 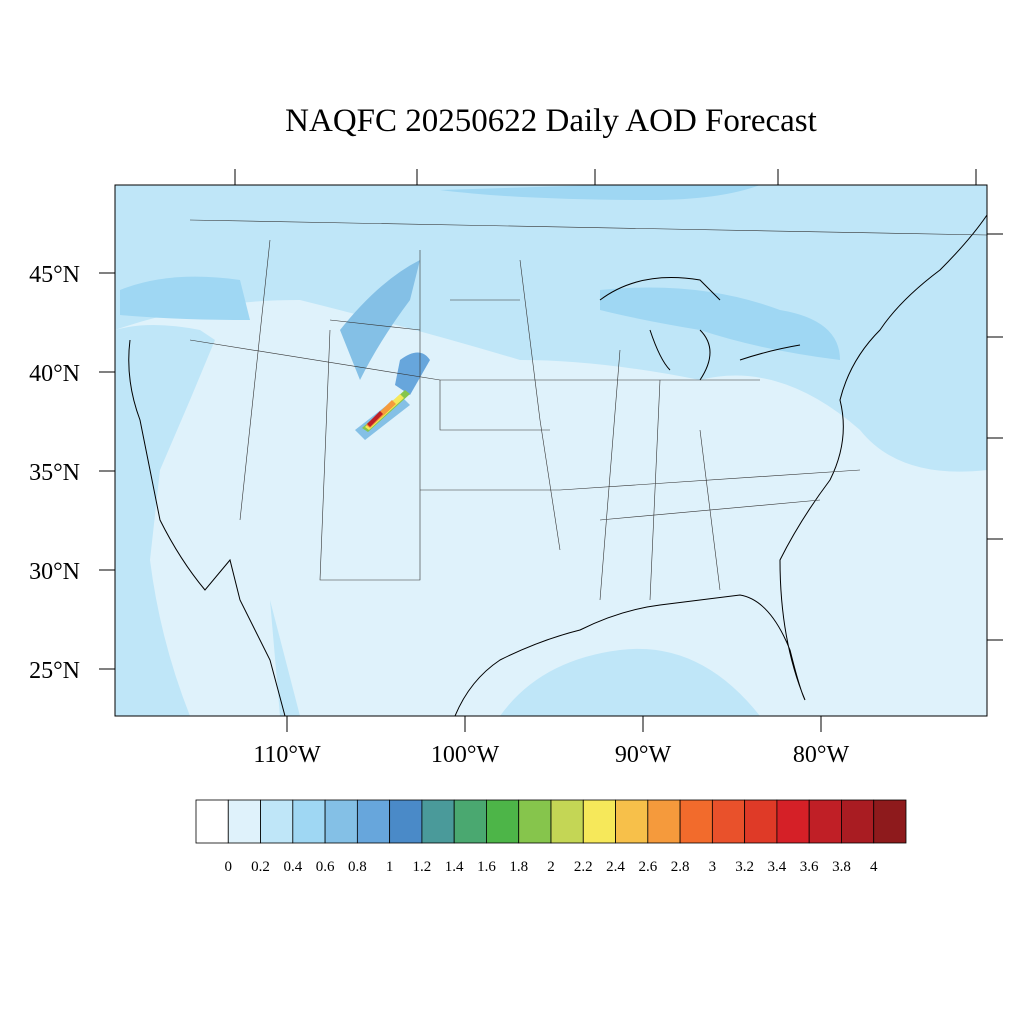 I want to click on colorbar-label: 3.8, so click(x=841, y=867).